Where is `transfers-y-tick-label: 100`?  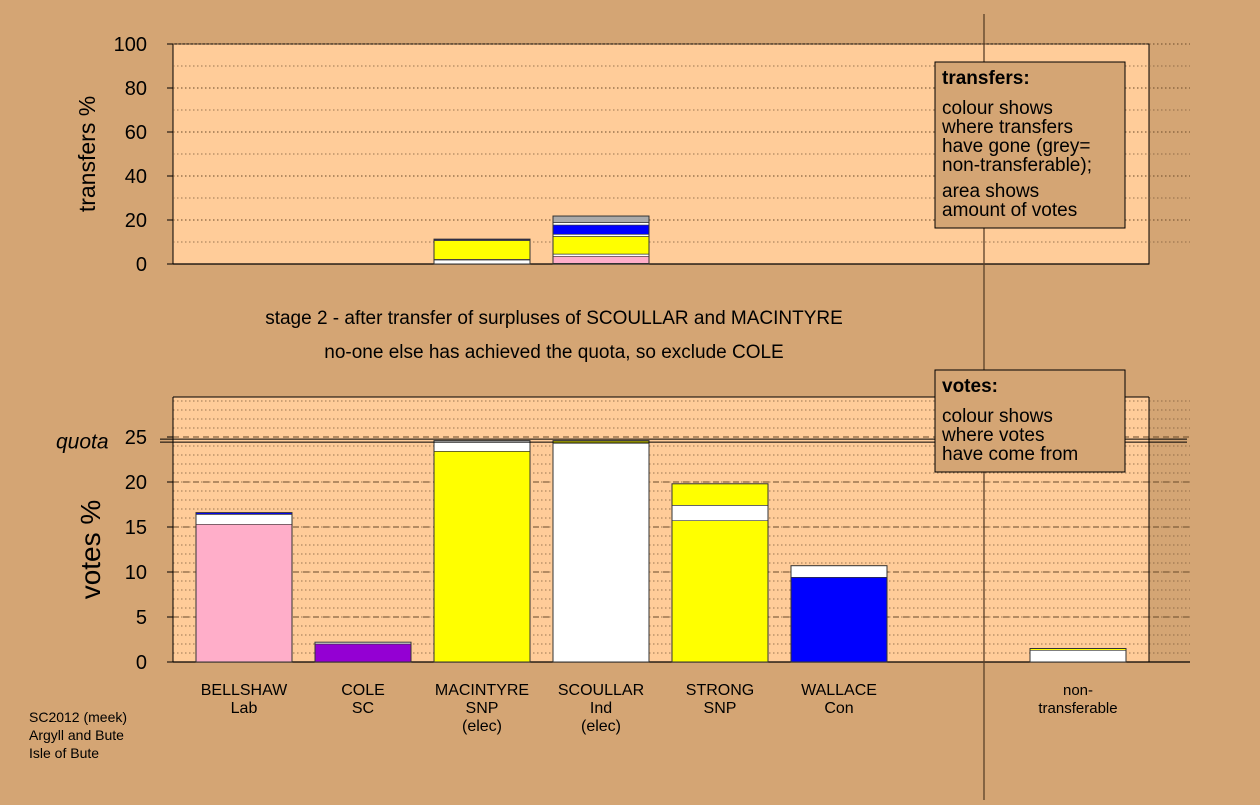 transfers-y-tick-label: 100 is located at coordinates (130, 45).